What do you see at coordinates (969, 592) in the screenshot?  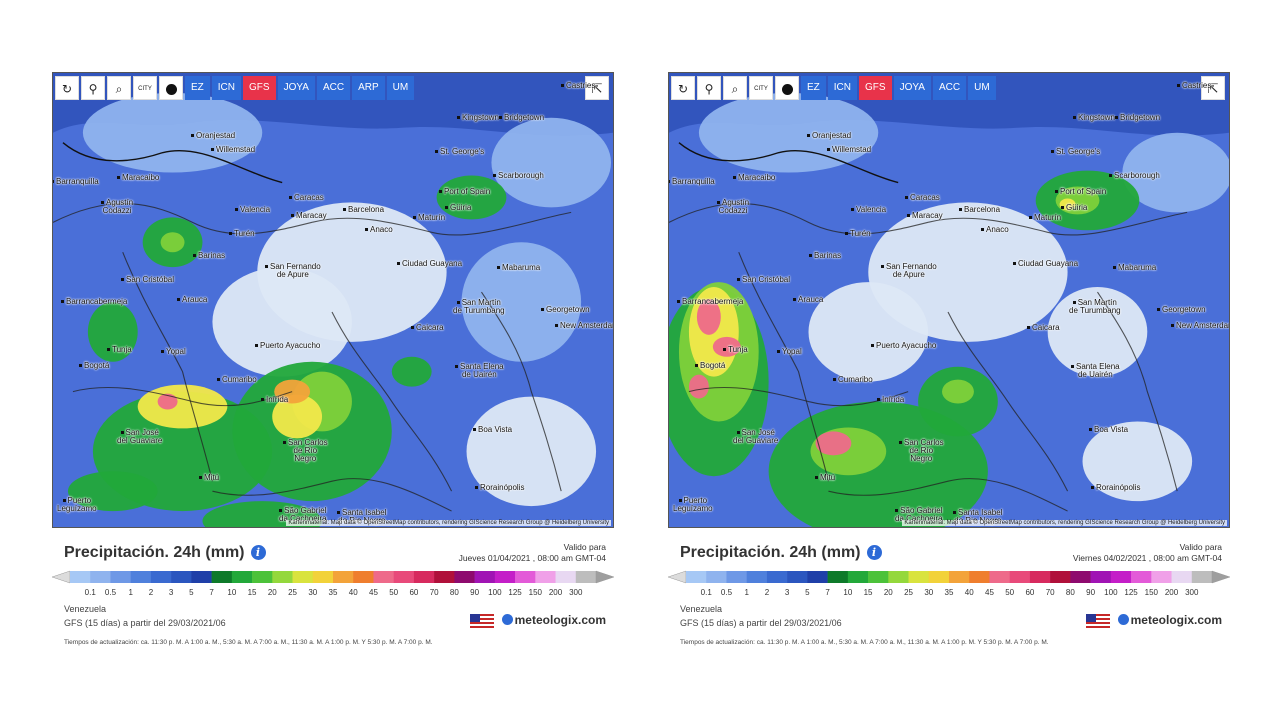 I see `scale-value: 40` at bounding box center [969, 592].